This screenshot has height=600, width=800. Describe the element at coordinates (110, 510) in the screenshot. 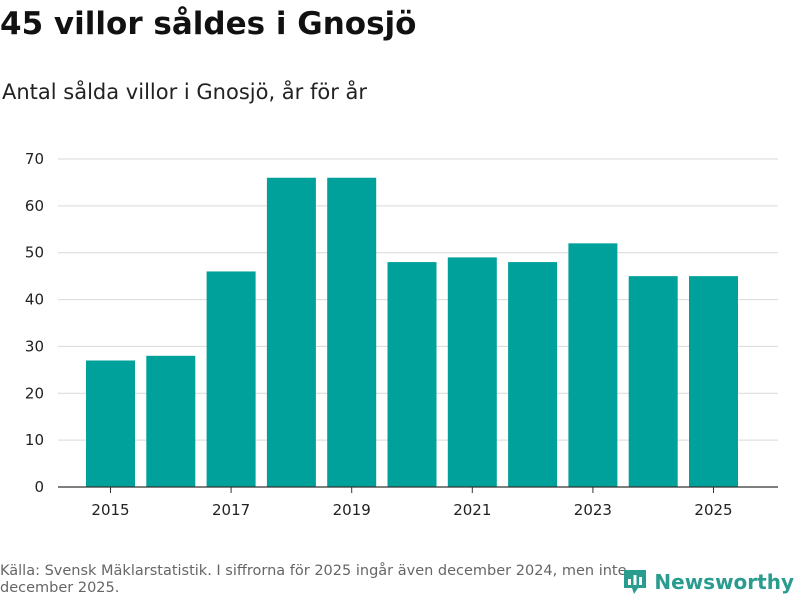

I see `x-tick-label: 2015` at that location.